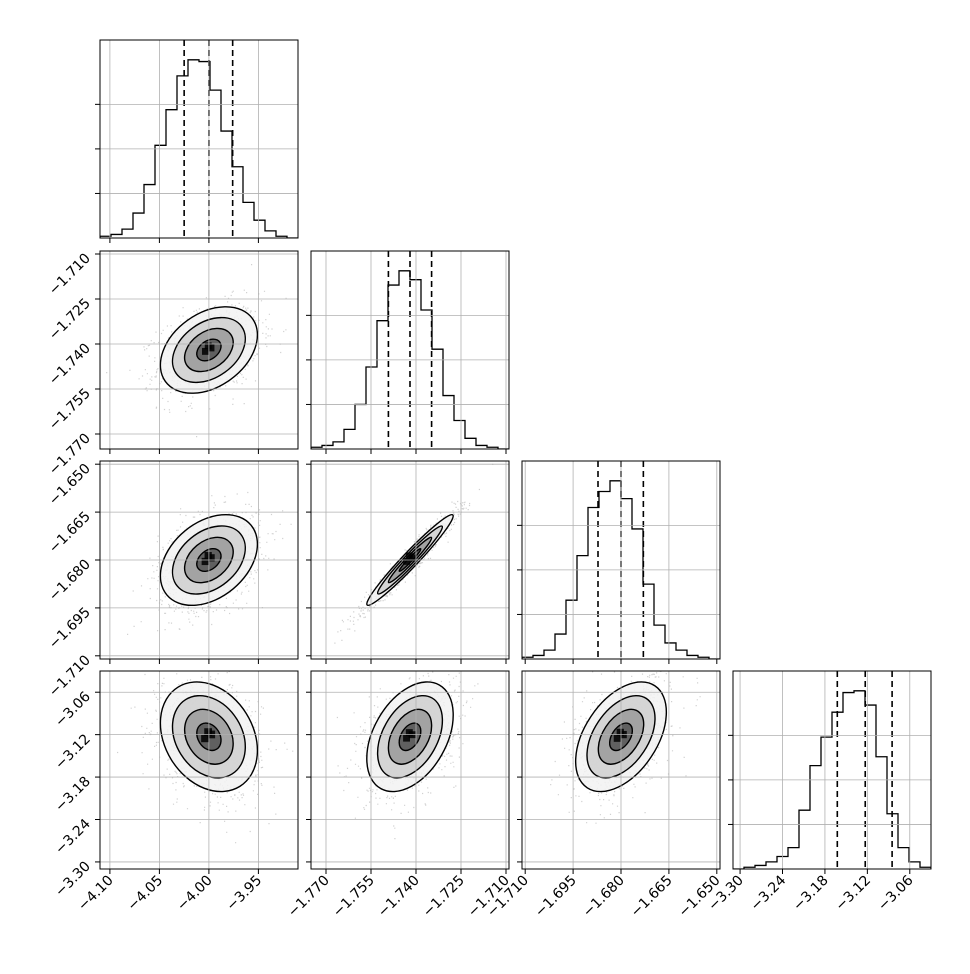  What do you see at coordinates (70, 581) in the screenshot?
I see `y-tick-label-2-2: −1.680` at bounding box center [70, 581].